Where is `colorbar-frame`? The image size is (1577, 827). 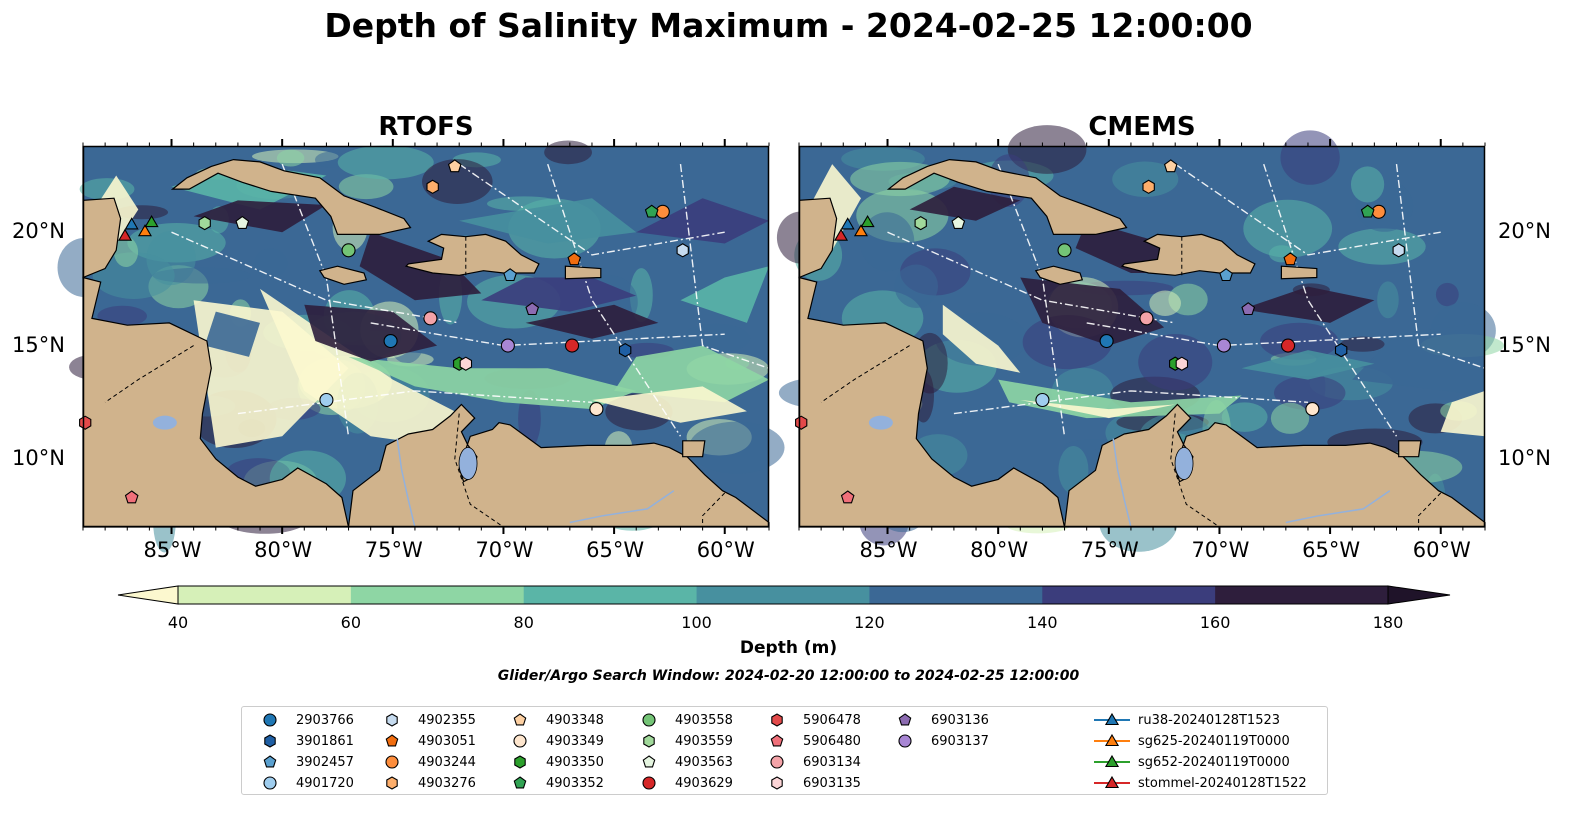 colorbar-frame is located at coordinates (783, 595).